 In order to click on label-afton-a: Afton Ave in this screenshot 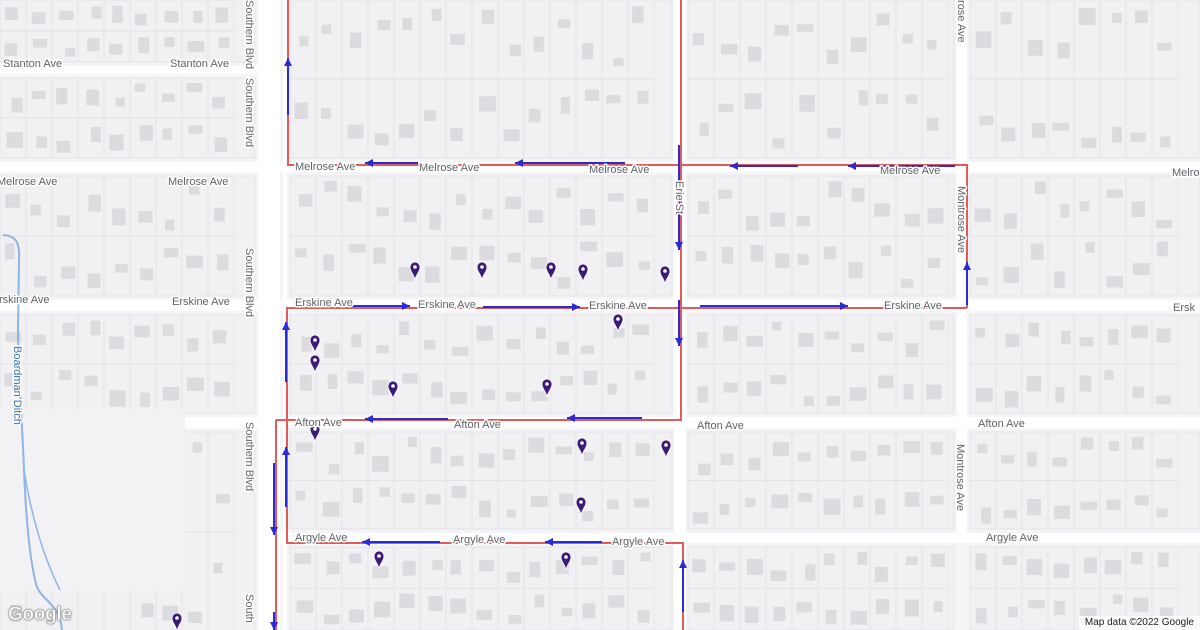, I will do `click(318, 423)`.